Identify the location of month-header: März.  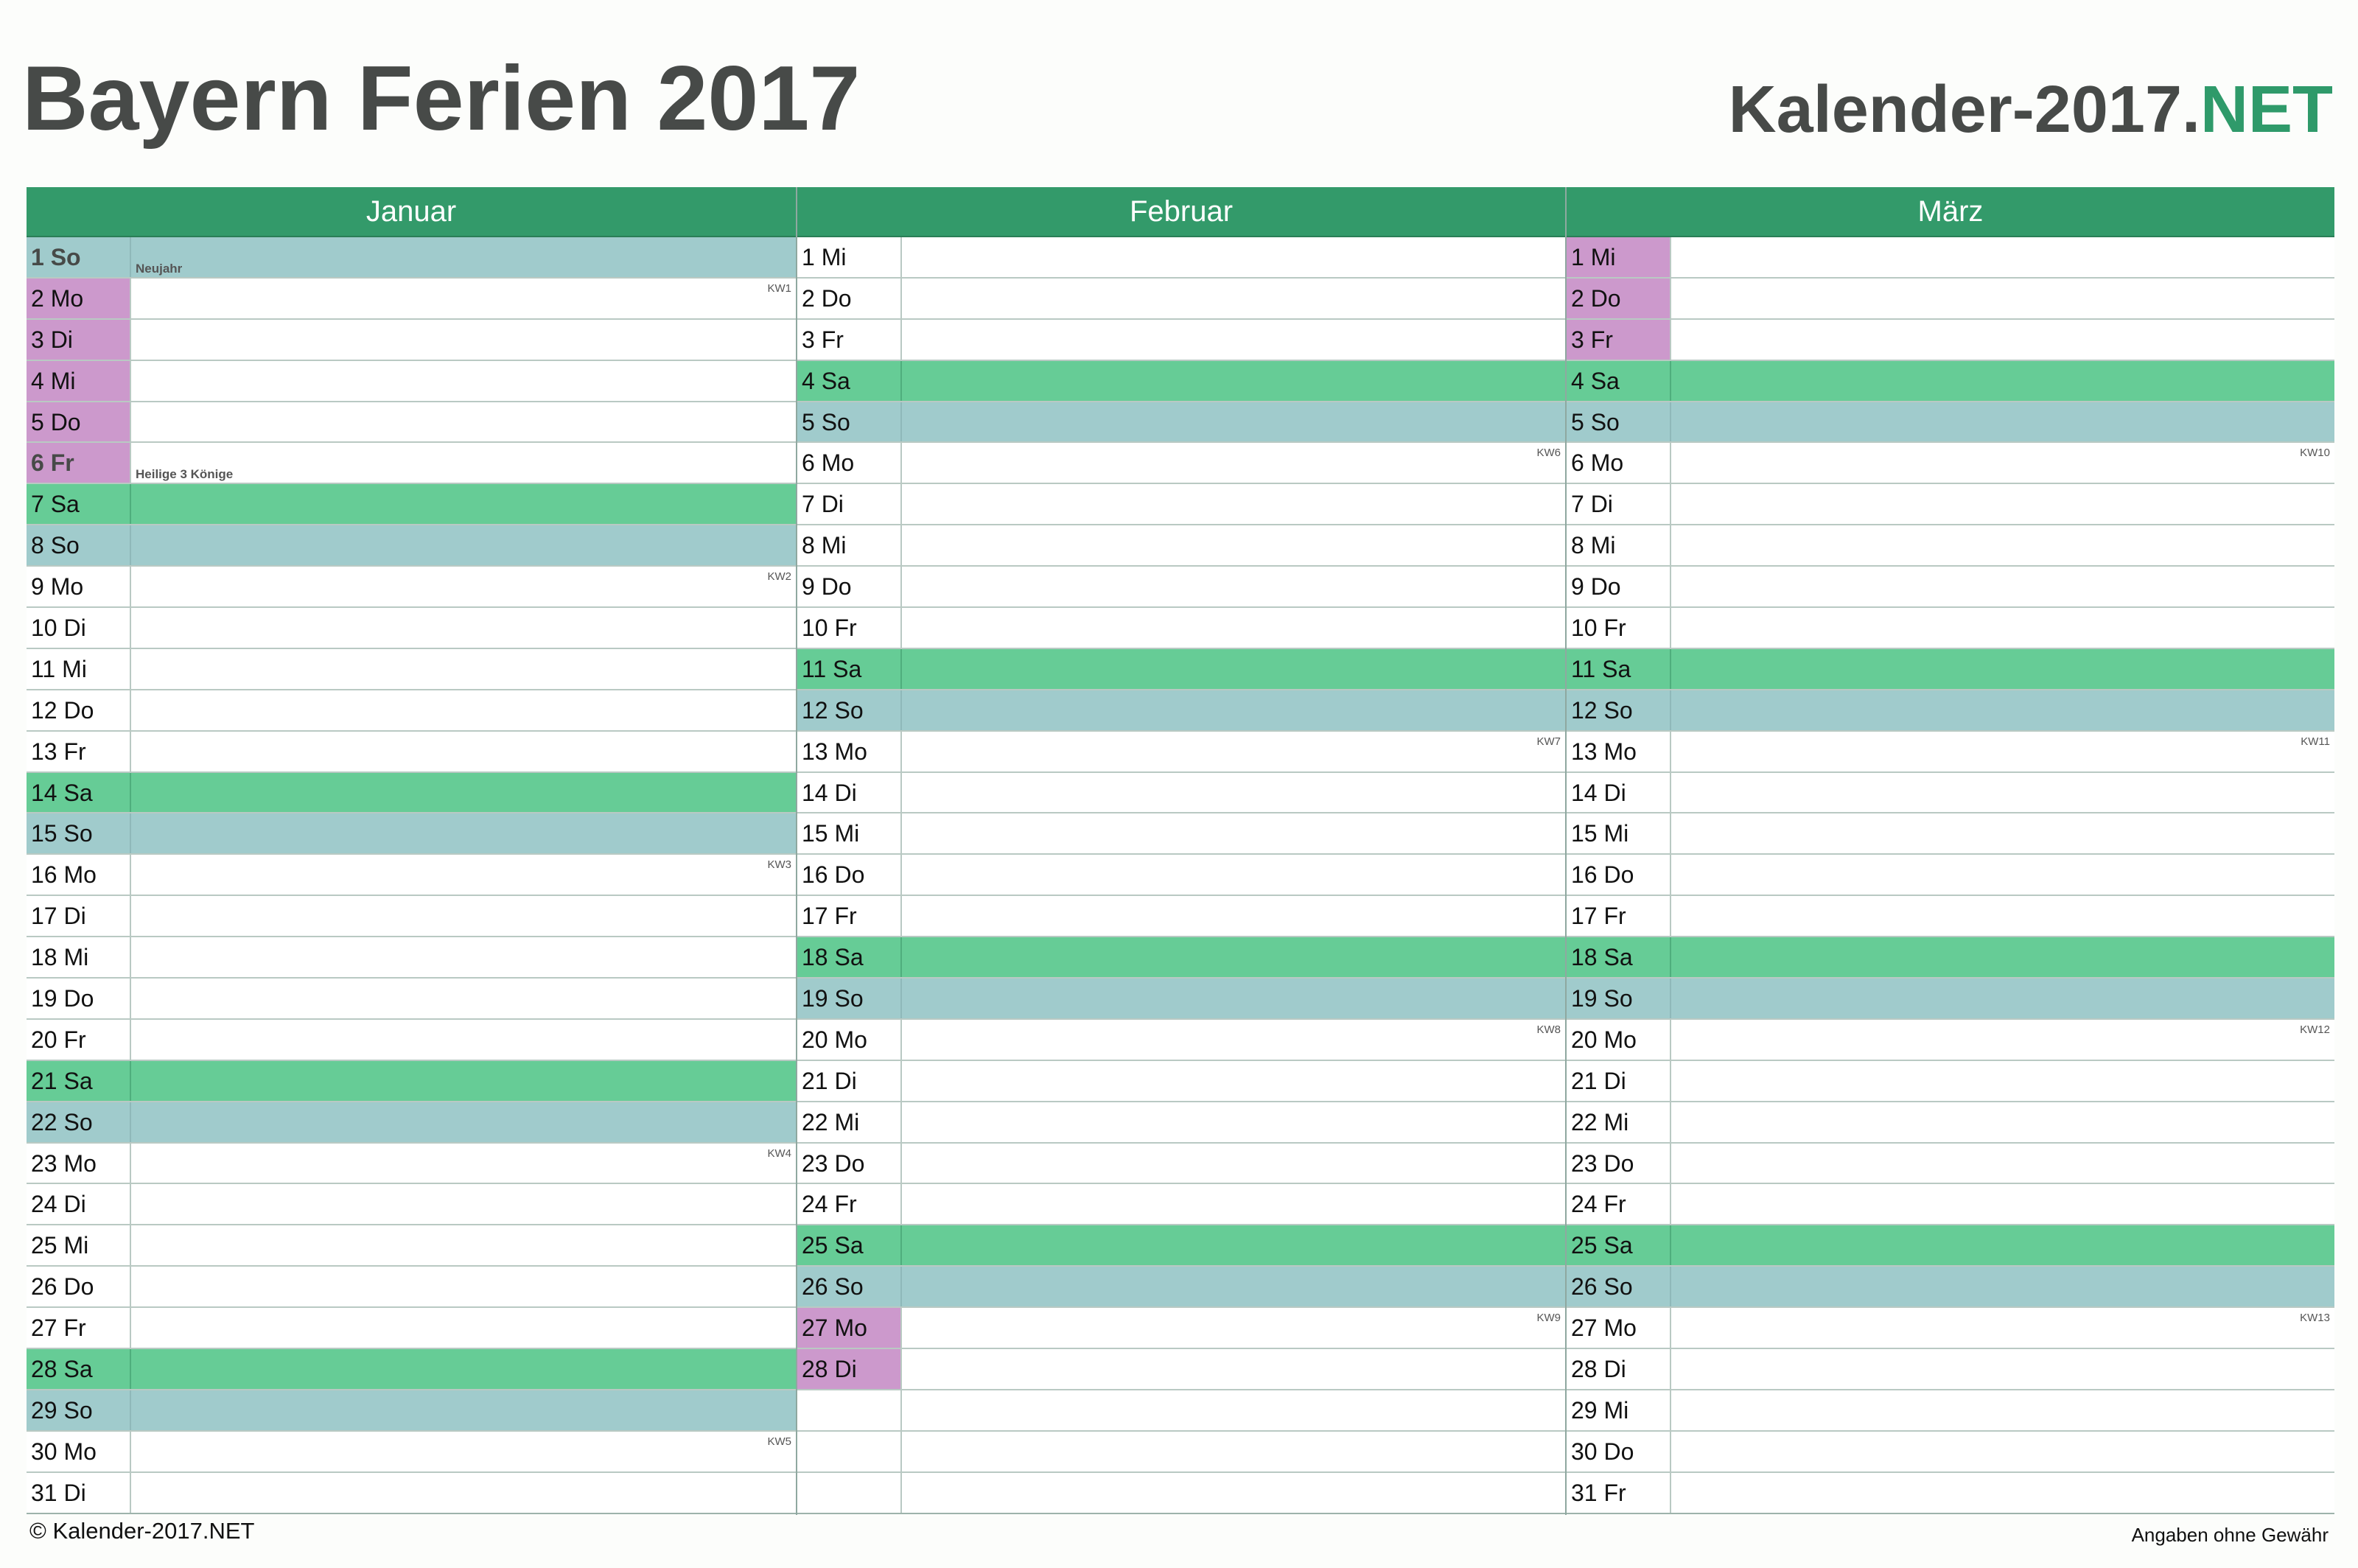
(1950, 212).